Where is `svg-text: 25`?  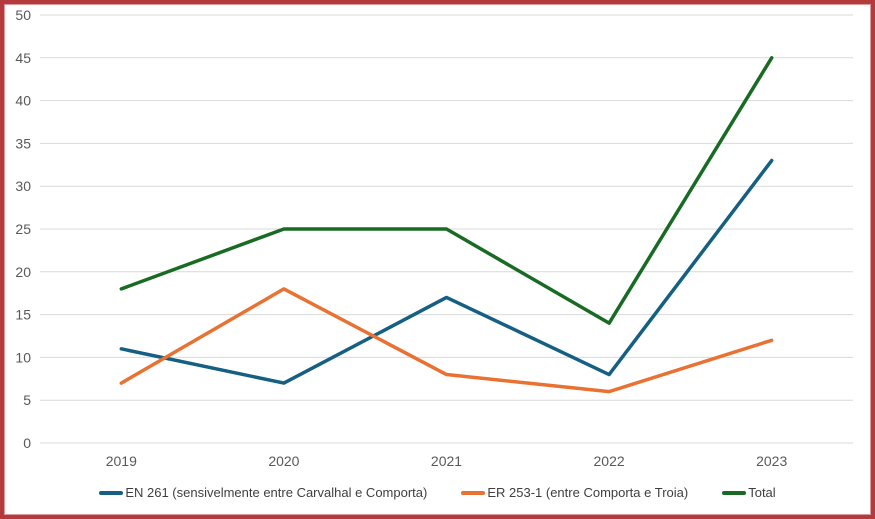
svg-text: 25 is located at coordinates (23, 229).